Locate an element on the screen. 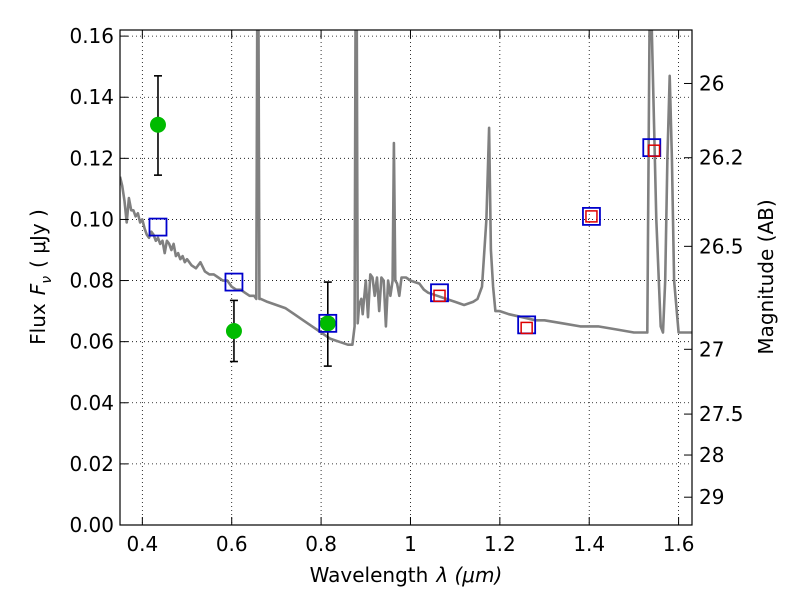  y-tick-label: 0.12 is located at coordinates (91, 158).